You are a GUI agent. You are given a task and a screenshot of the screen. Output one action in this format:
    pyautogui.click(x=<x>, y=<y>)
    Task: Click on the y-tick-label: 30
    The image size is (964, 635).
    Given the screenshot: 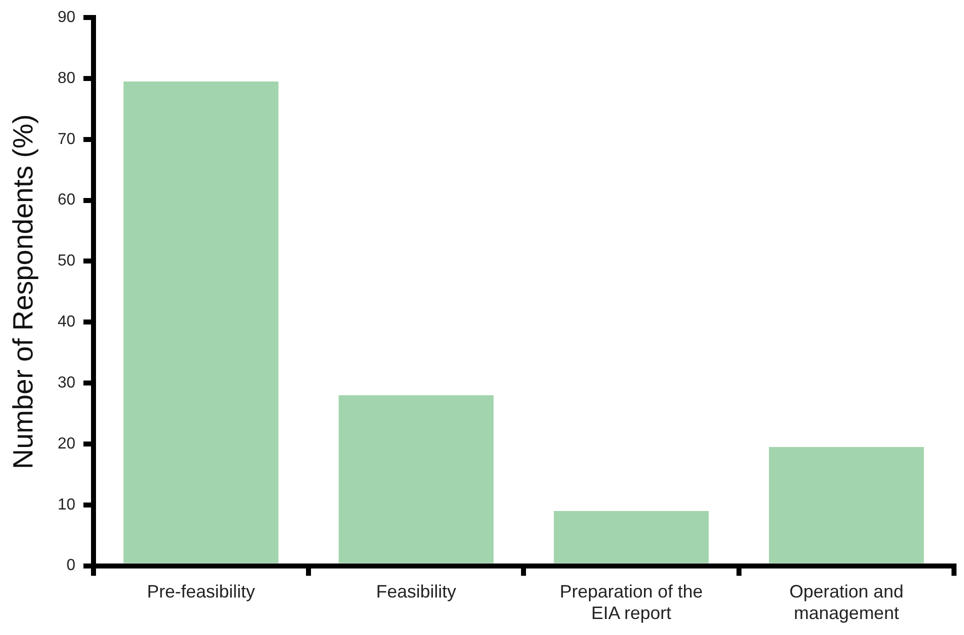 What is the action you would take?
    pyautogui.click(x=67, y=383)
    